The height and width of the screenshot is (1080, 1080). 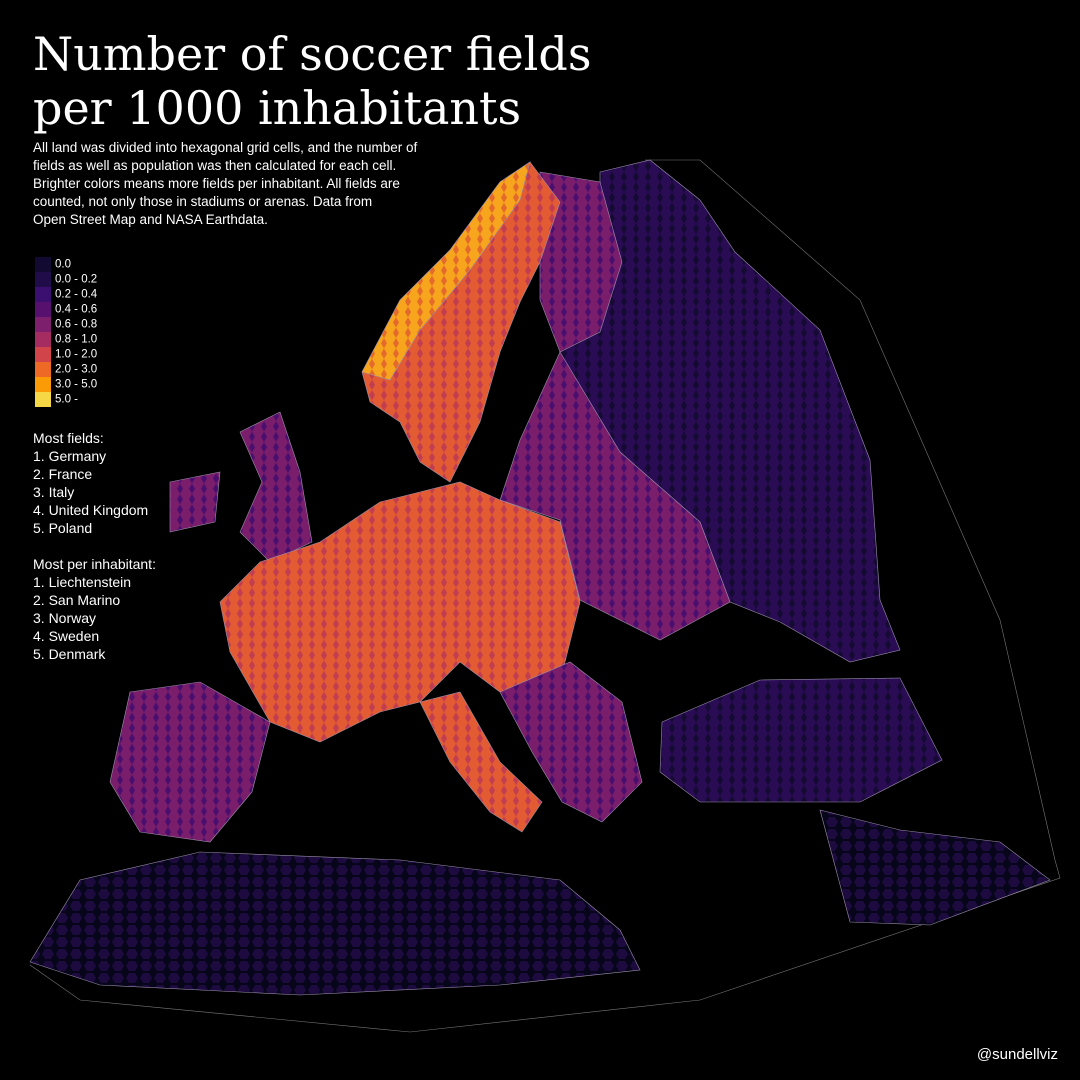 I want to click on ranking-item: 4. Sweden, so click(x=66, y=636).